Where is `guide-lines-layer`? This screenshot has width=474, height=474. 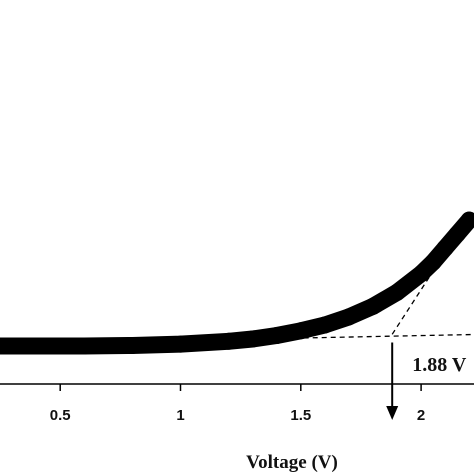
guide-lines-layer is located at coordinates (375, 277).